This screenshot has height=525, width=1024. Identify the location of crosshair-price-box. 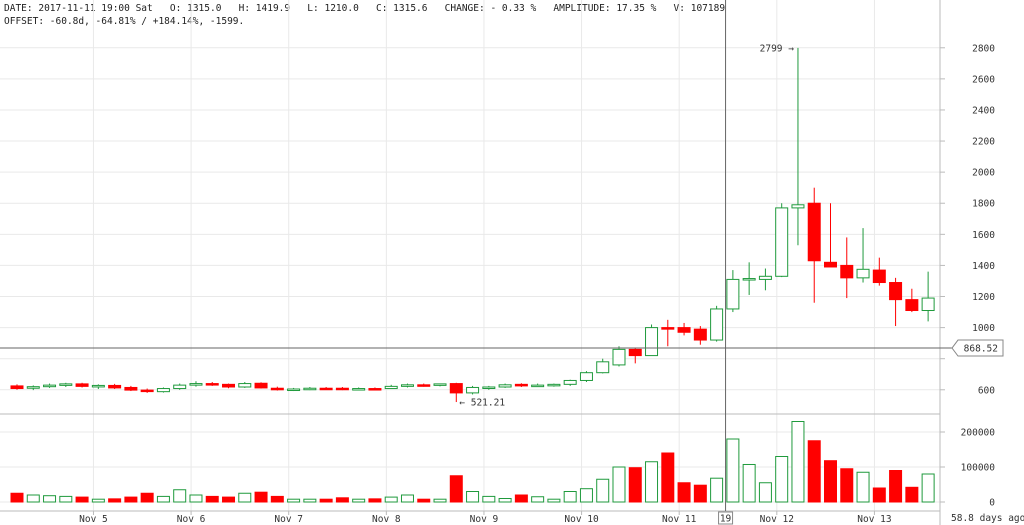
(977, 348).